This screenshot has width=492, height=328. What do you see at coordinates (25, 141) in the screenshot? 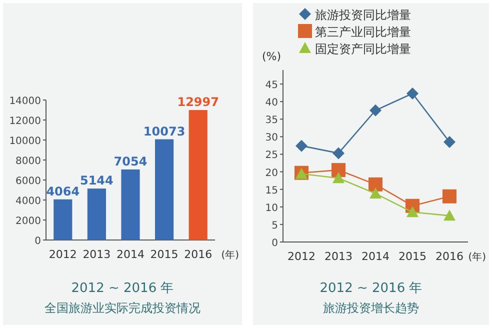
I see `y-tick-label: 10000` at bounding box center [25, 141].